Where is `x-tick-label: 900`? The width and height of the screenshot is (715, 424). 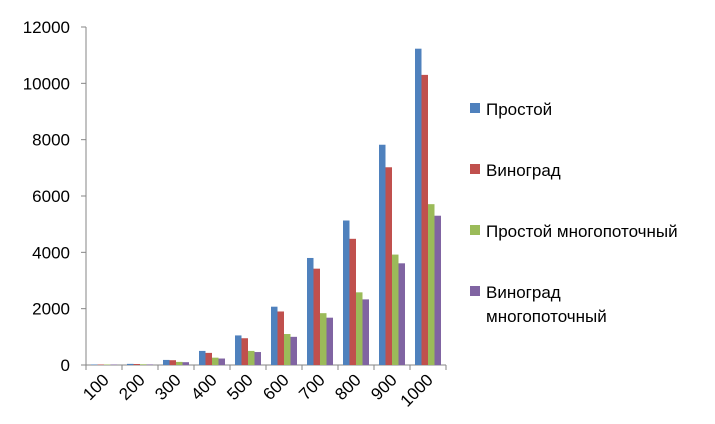 x-tick-label: 900 is located at coordinates (383, 386).